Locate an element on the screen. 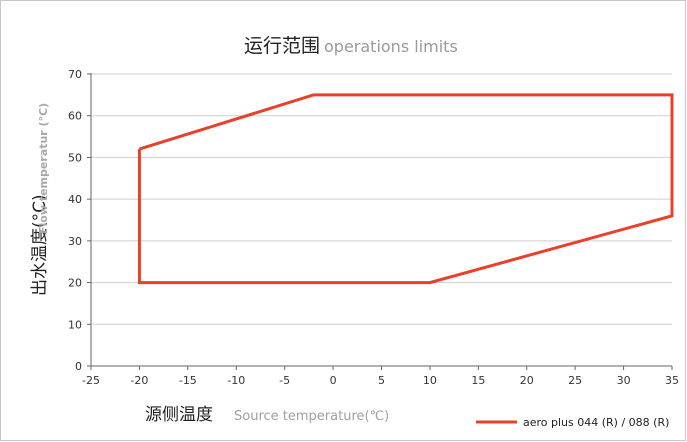  x-tick-label: 0 is located at coordinates (333, 380).